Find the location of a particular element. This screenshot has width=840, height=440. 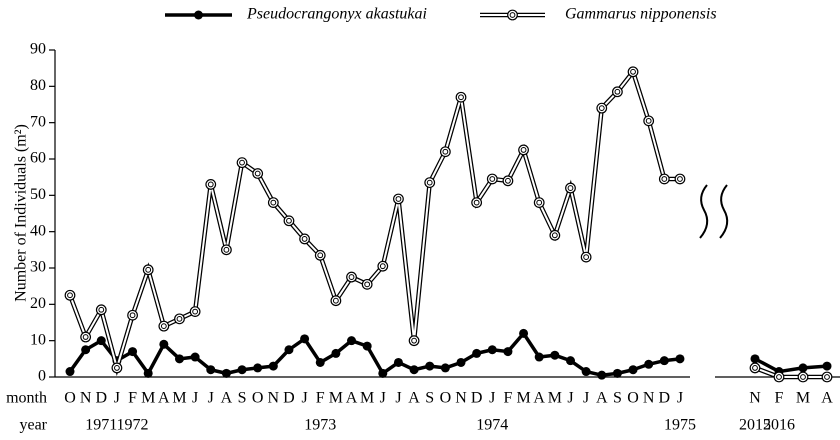

year-label: 1975 is located at coordinates (680, 425).